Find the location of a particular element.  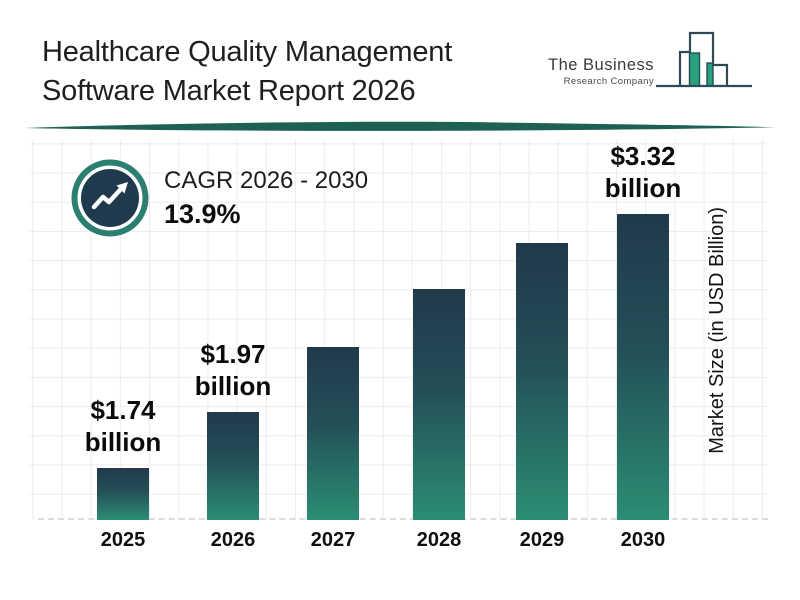

bar-value-label-2025: $1.74 billion is located at coordinates (123, 426).